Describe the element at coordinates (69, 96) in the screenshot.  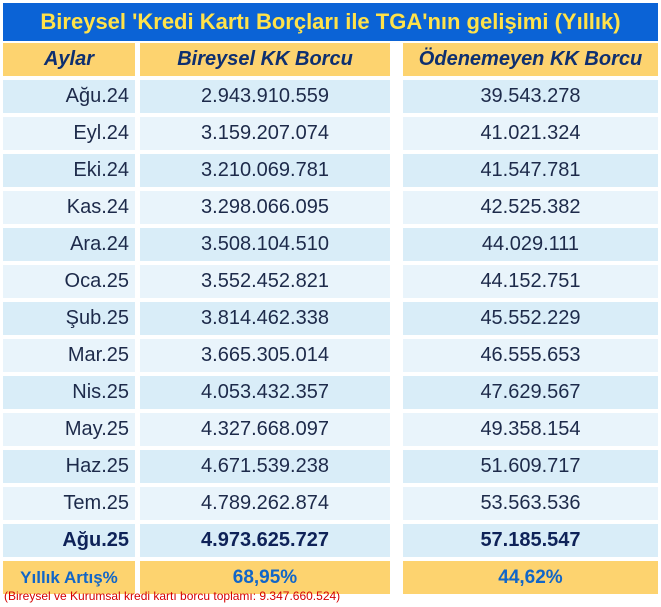
I see `month-cell: Ağu.24` at that location.